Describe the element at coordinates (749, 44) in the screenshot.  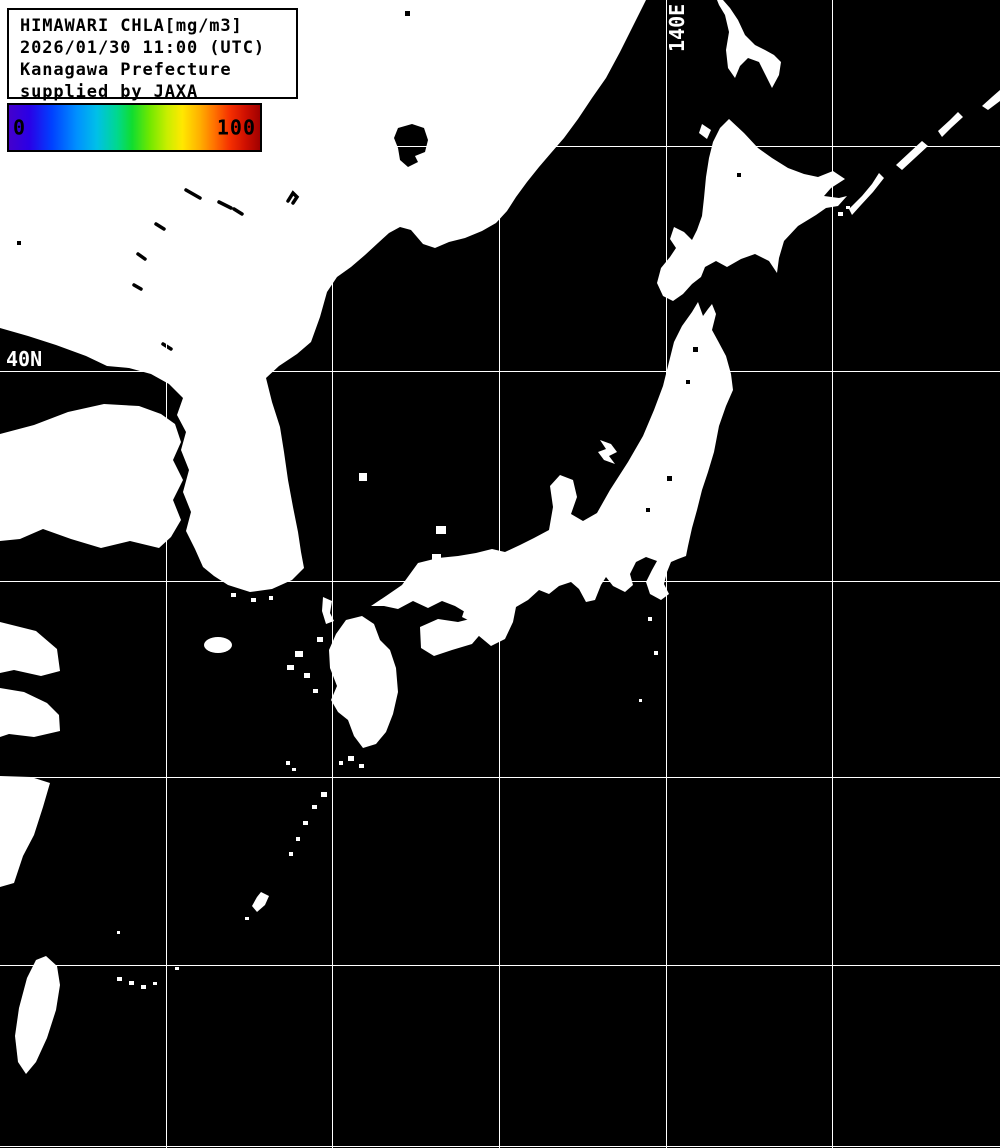
I see `land-sakhalin` at that location.